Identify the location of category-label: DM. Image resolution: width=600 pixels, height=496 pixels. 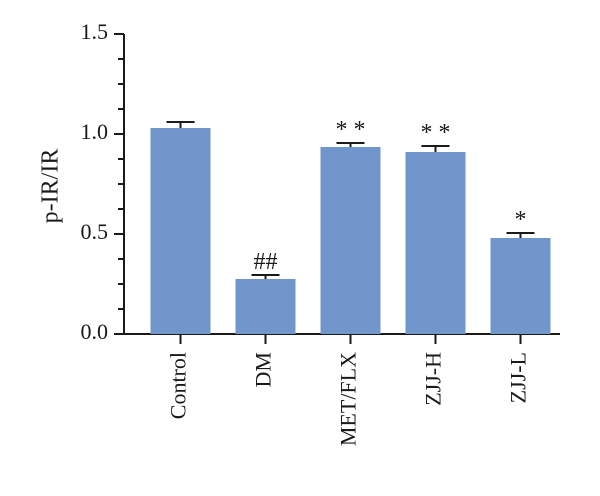
(263, 369).